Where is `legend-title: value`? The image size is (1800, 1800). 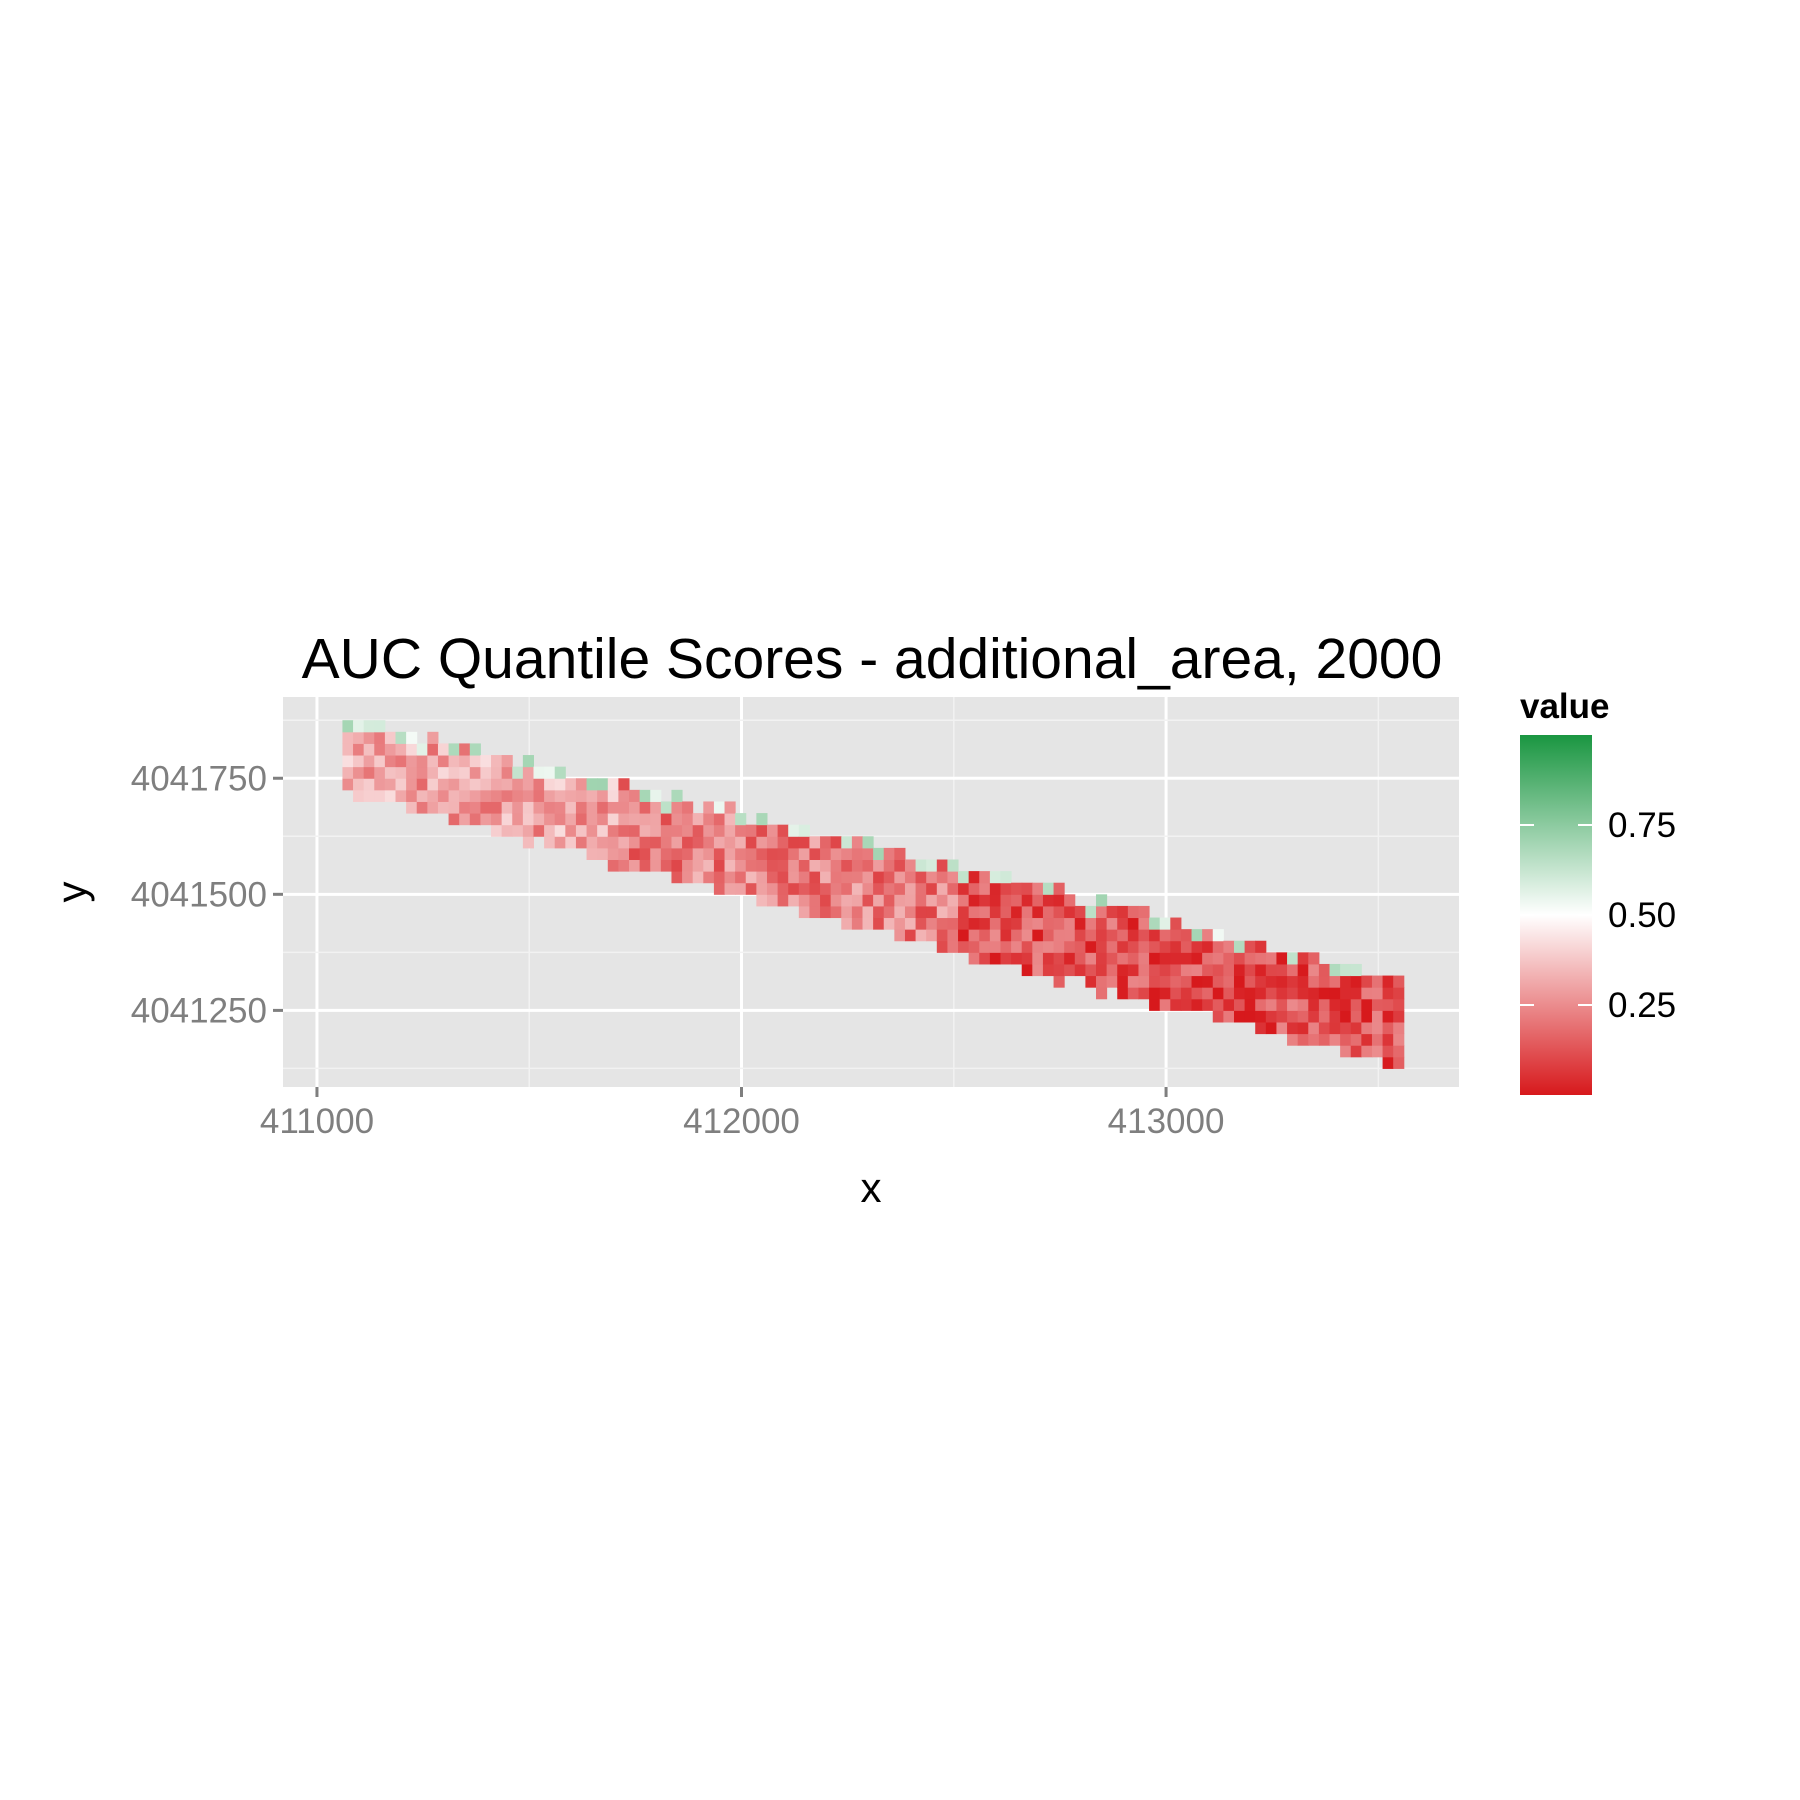 legend-title: value is located at coordinates (1565, 706).